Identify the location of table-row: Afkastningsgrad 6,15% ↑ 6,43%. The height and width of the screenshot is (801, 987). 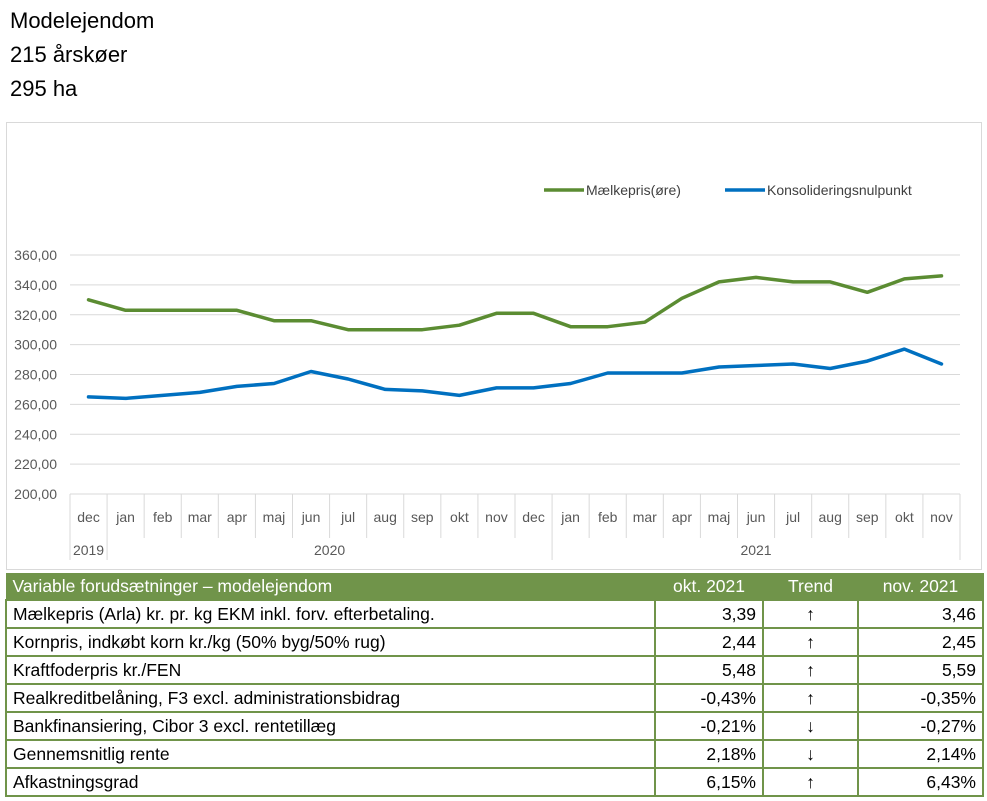
(494, 782).